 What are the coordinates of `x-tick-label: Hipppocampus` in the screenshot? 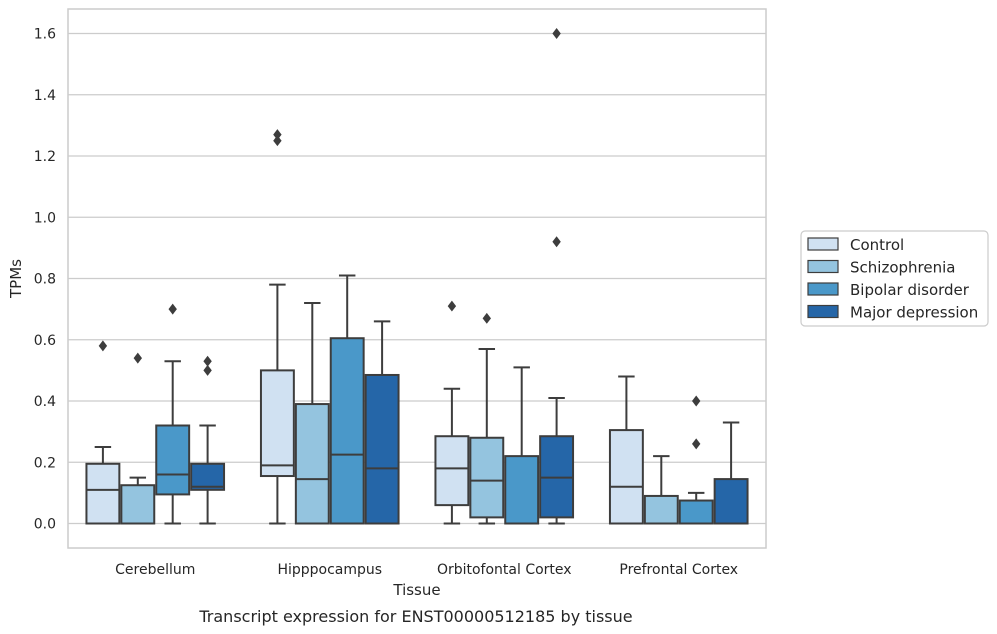 It's located at (329, 570).